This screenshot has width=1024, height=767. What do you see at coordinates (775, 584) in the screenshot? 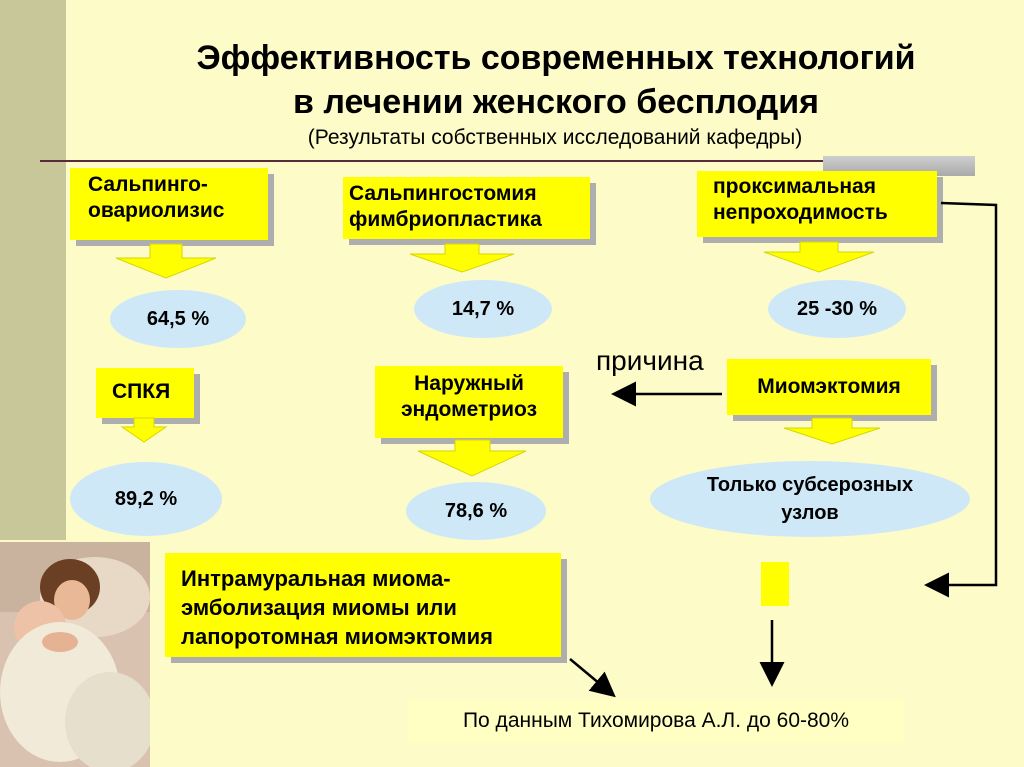
I see `connector-block` at bounding box center [775, 584].